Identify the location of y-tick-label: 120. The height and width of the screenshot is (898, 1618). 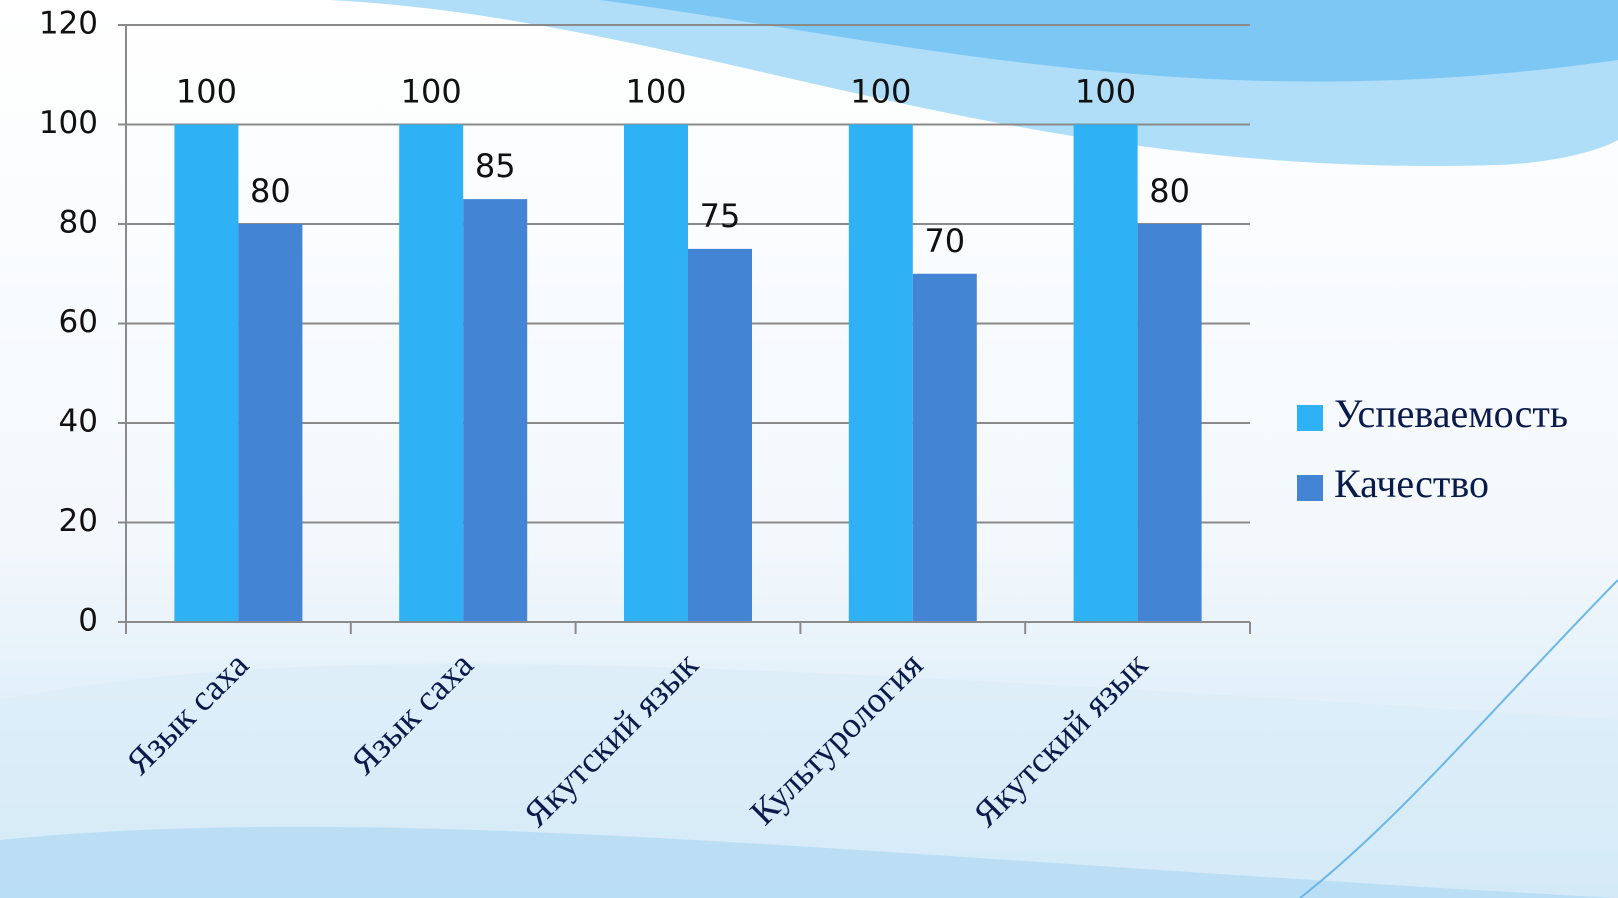
(68, 24).